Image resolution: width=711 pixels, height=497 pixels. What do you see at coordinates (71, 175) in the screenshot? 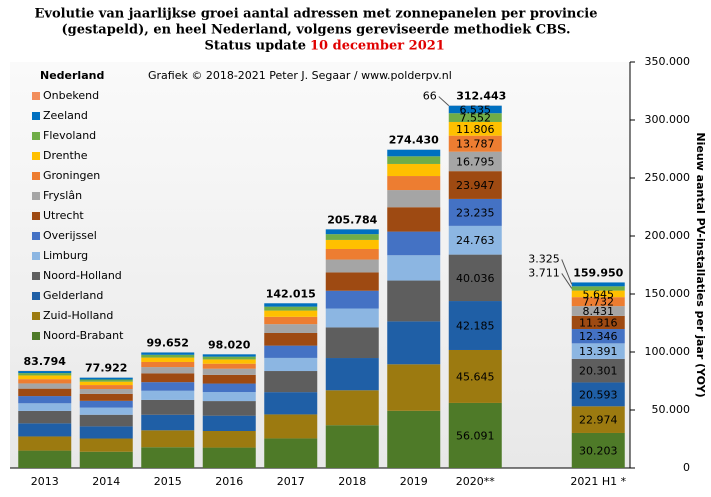
I see `legend-label: Groningen` at bounding box center [71, 175].